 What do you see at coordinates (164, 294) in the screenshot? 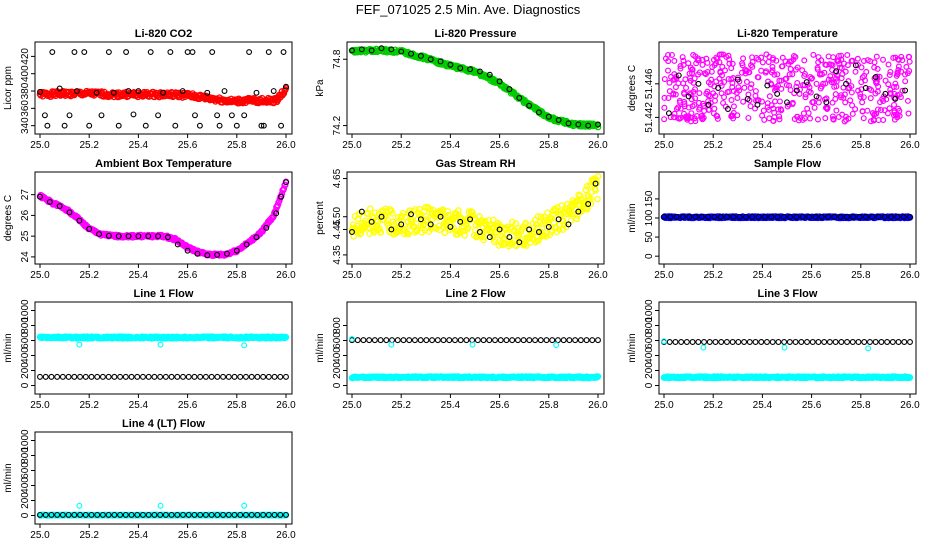
I see `chart-title: Line 1 Flow` at bounding box center [164, 294].